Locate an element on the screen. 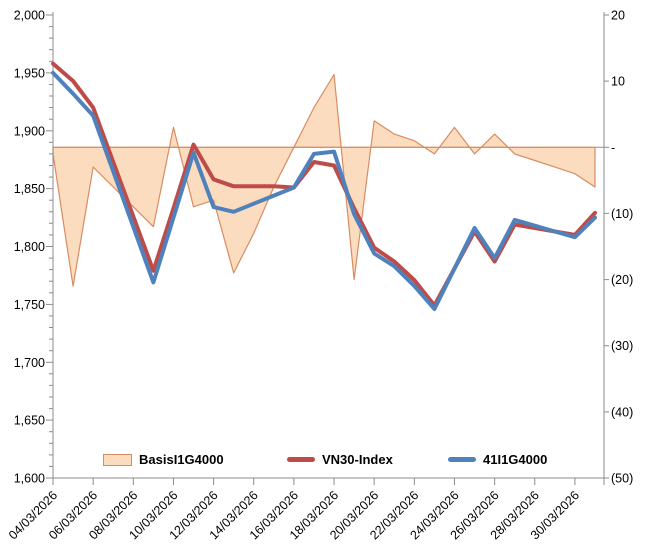  legend-blue-line-swatch-icon is located at coordinates (462, 459).